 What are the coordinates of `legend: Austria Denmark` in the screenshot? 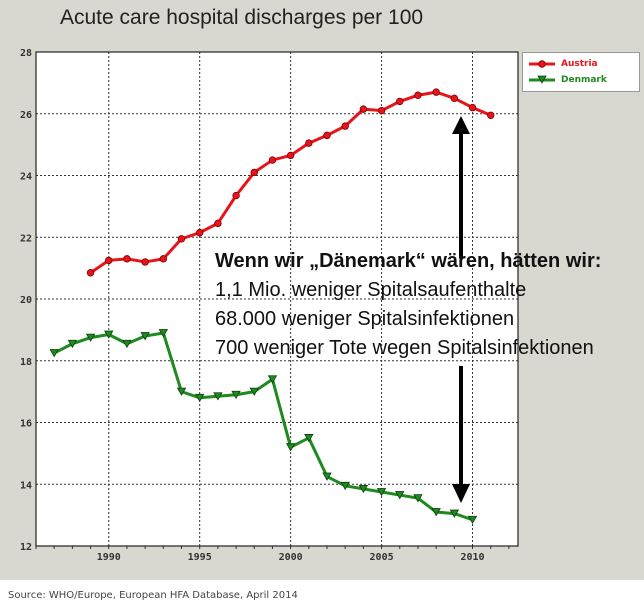 It's located at (581, 72).